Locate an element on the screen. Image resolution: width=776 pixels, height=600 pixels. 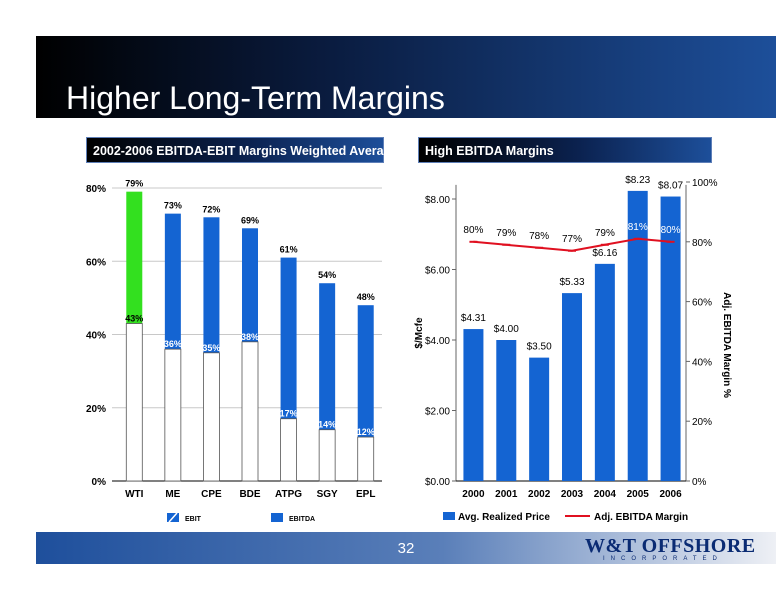
right-y2-tick-label: 100% is located at coordinates (705, 183).